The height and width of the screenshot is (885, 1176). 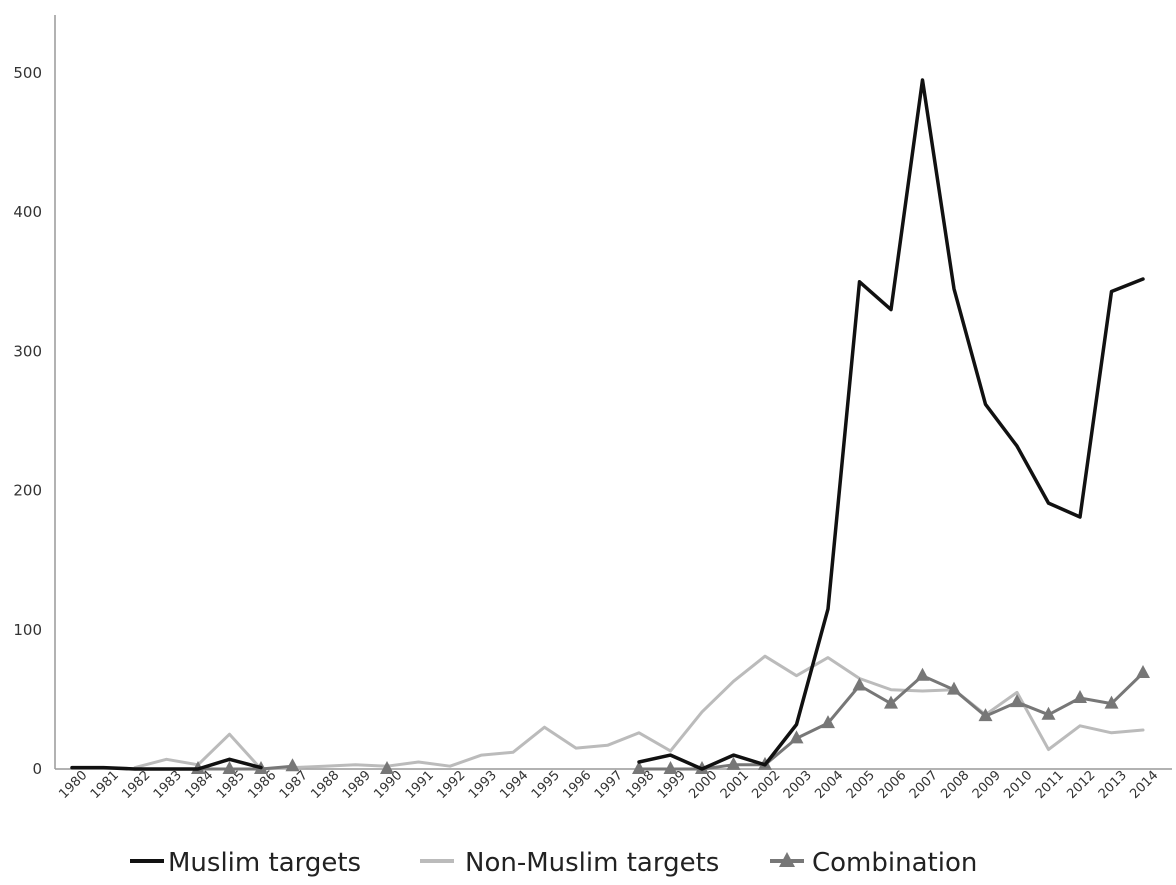 What do you see at coordinates (577, 785) in the screenshot?
I see `x-tick-label-1996: 1996` at bounding box center [577, 785].